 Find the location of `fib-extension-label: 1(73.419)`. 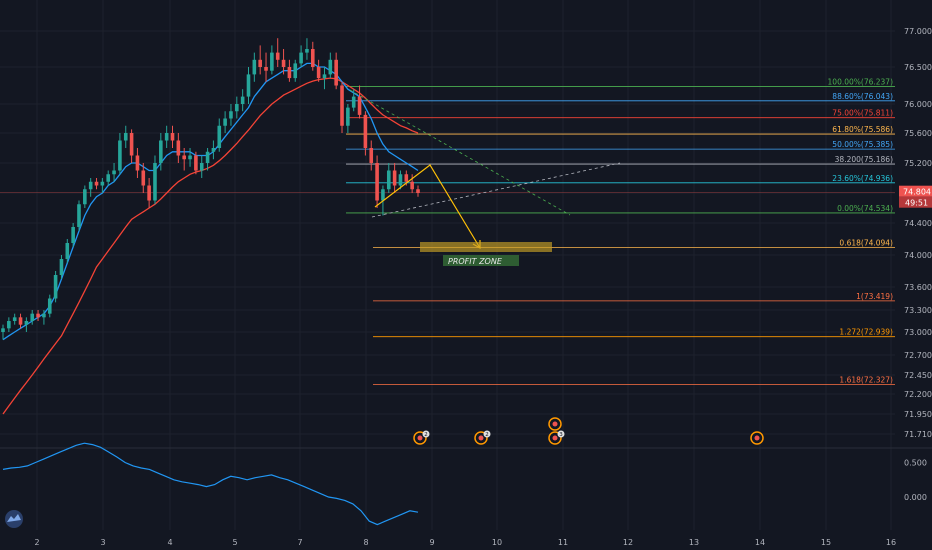

fib-extension-label: 1(73.419) is located at coordinates (874, 296).